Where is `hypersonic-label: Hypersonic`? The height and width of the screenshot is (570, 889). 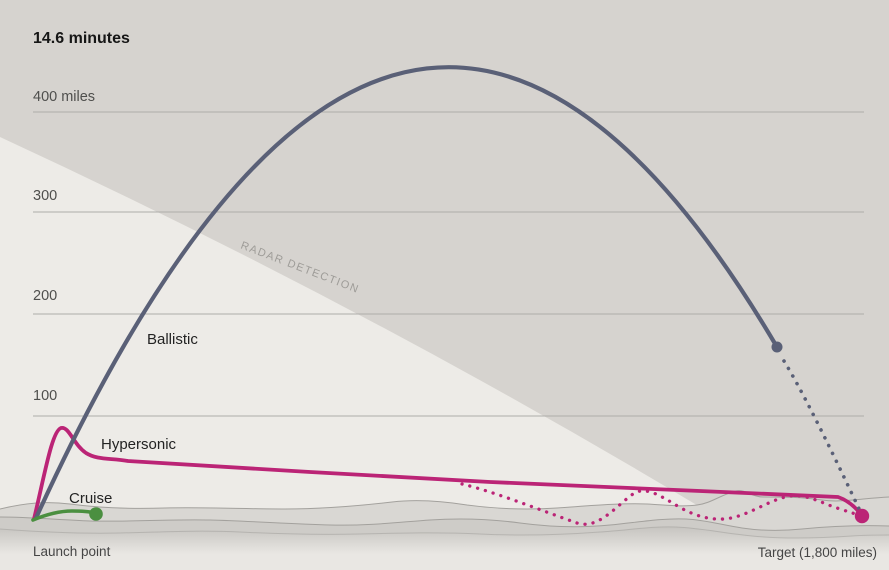
hypersonic-label: Hypersonic is located at coordinates (139, 444).